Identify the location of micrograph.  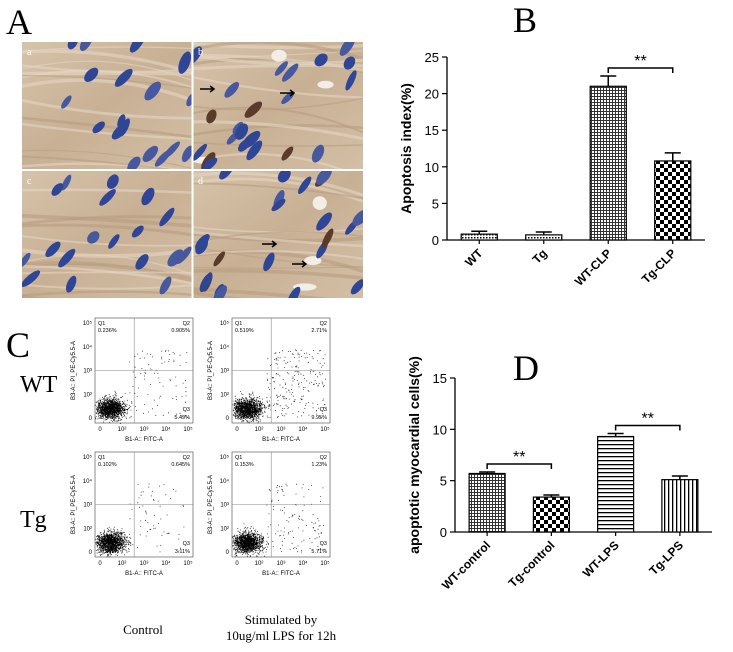
(278, 234).